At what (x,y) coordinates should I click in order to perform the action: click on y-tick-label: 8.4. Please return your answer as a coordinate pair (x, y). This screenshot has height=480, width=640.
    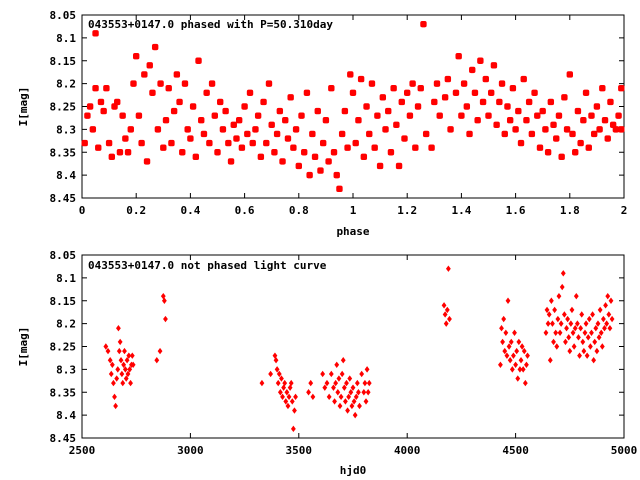
    Looking at the image, I should click on (66, 175).